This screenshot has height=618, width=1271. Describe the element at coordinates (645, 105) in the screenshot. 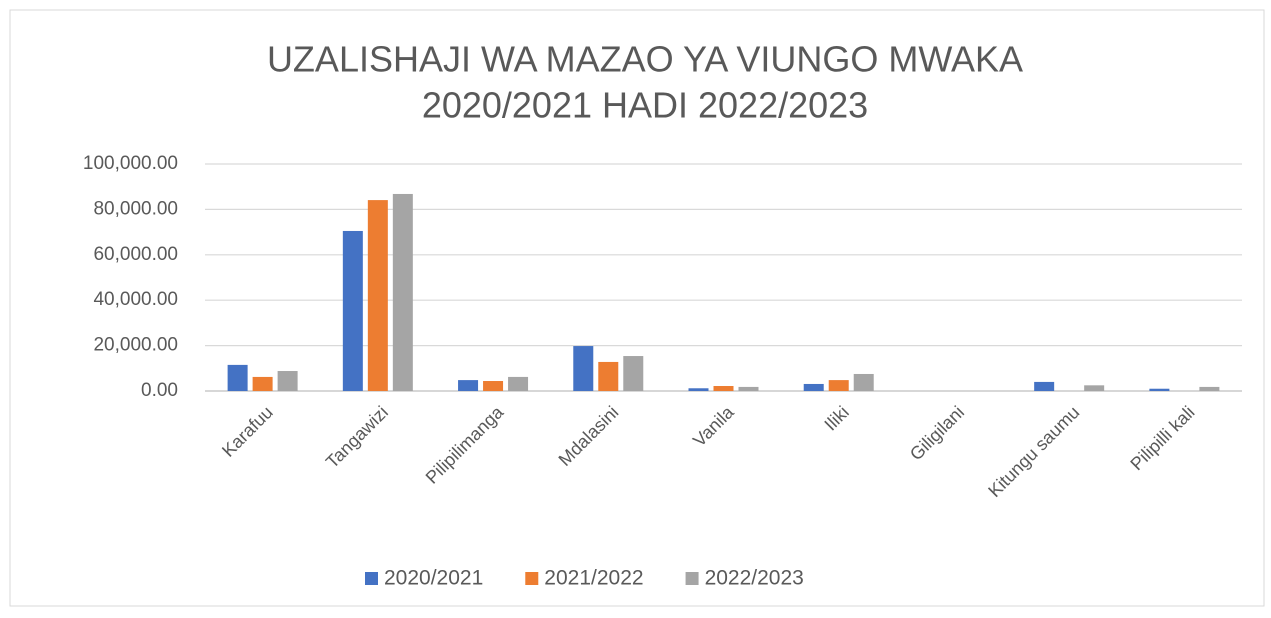

I see `chart-title: 2020/2021 HADI 2022/2023` at that location.